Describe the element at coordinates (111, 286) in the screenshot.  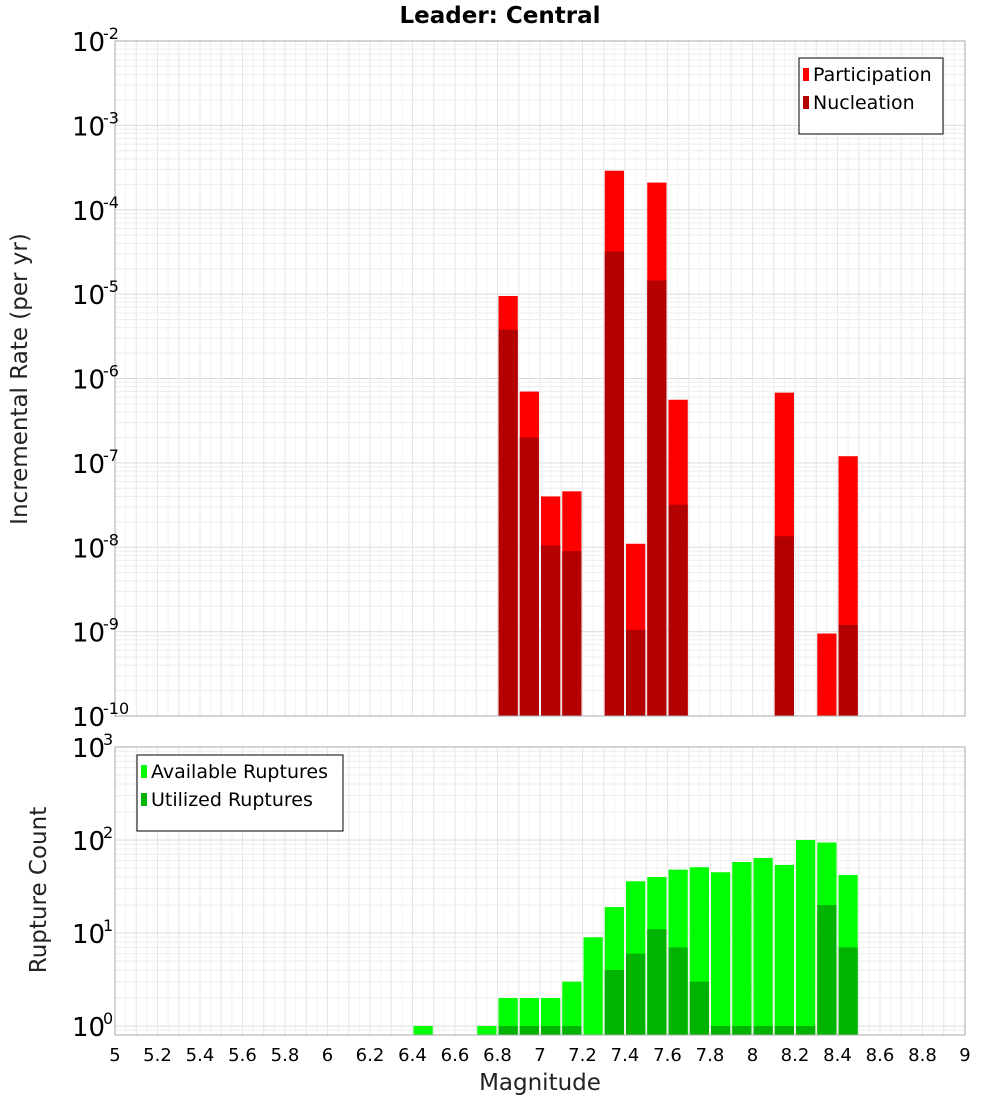
I see `y-tick-exponent: -5` at that location.